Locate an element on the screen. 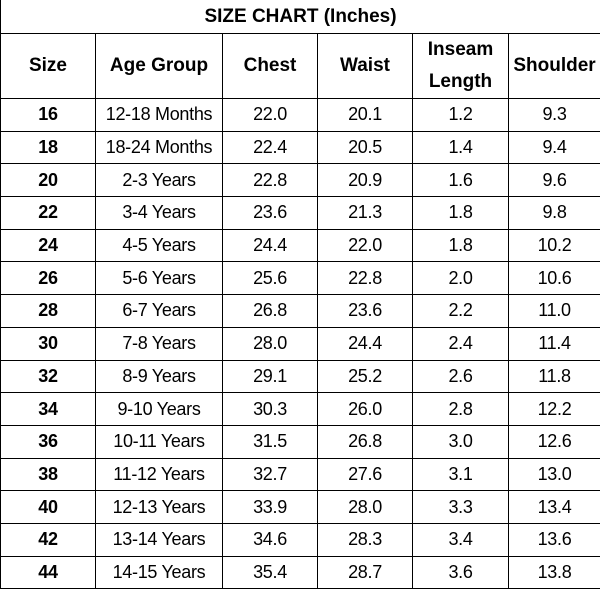 The height and width of the screenshot is (600, 600). table-cell: 7-8 Years is located at coordinates (159, 343).